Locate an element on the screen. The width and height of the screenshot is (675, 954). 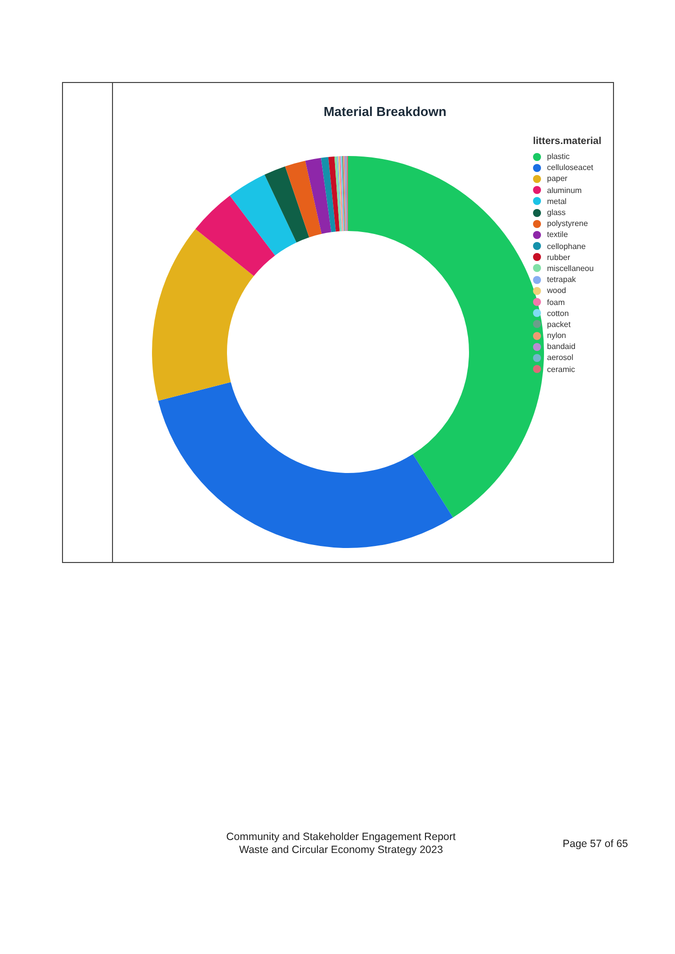
text: Page 57 of 65 is located at coordinates (595, 844).